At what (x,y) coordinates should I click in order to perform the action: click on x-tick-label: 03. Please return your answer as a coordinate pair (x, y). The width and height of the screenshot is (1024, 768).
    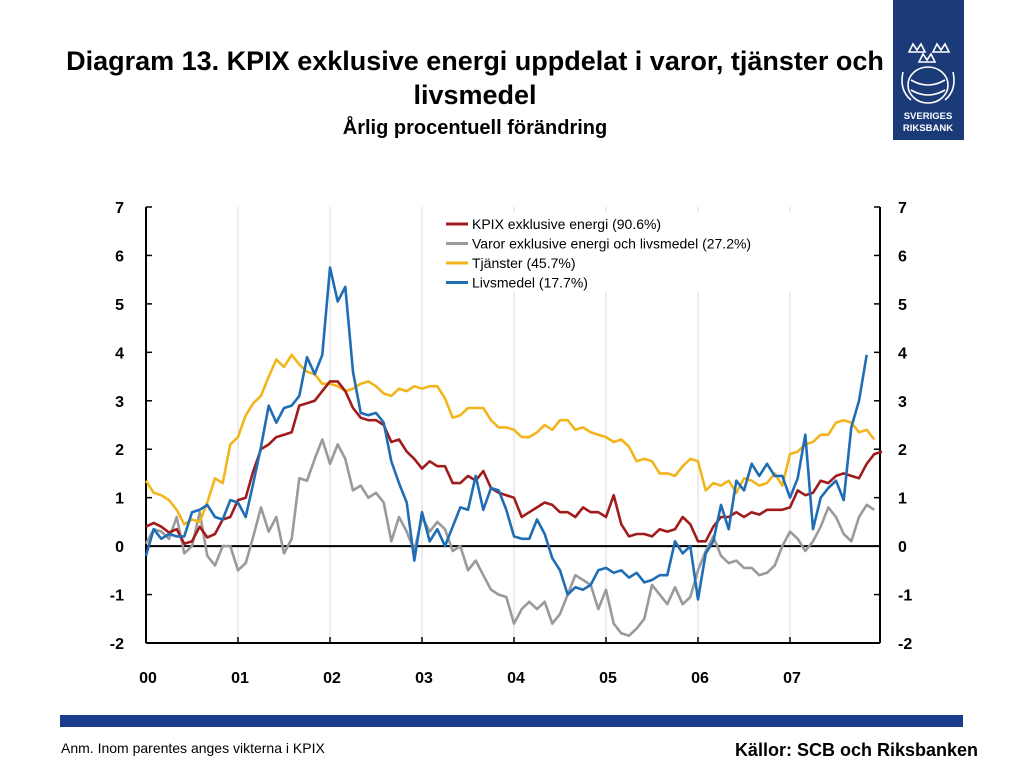
    Looking at the image, I should click on (424, 678).